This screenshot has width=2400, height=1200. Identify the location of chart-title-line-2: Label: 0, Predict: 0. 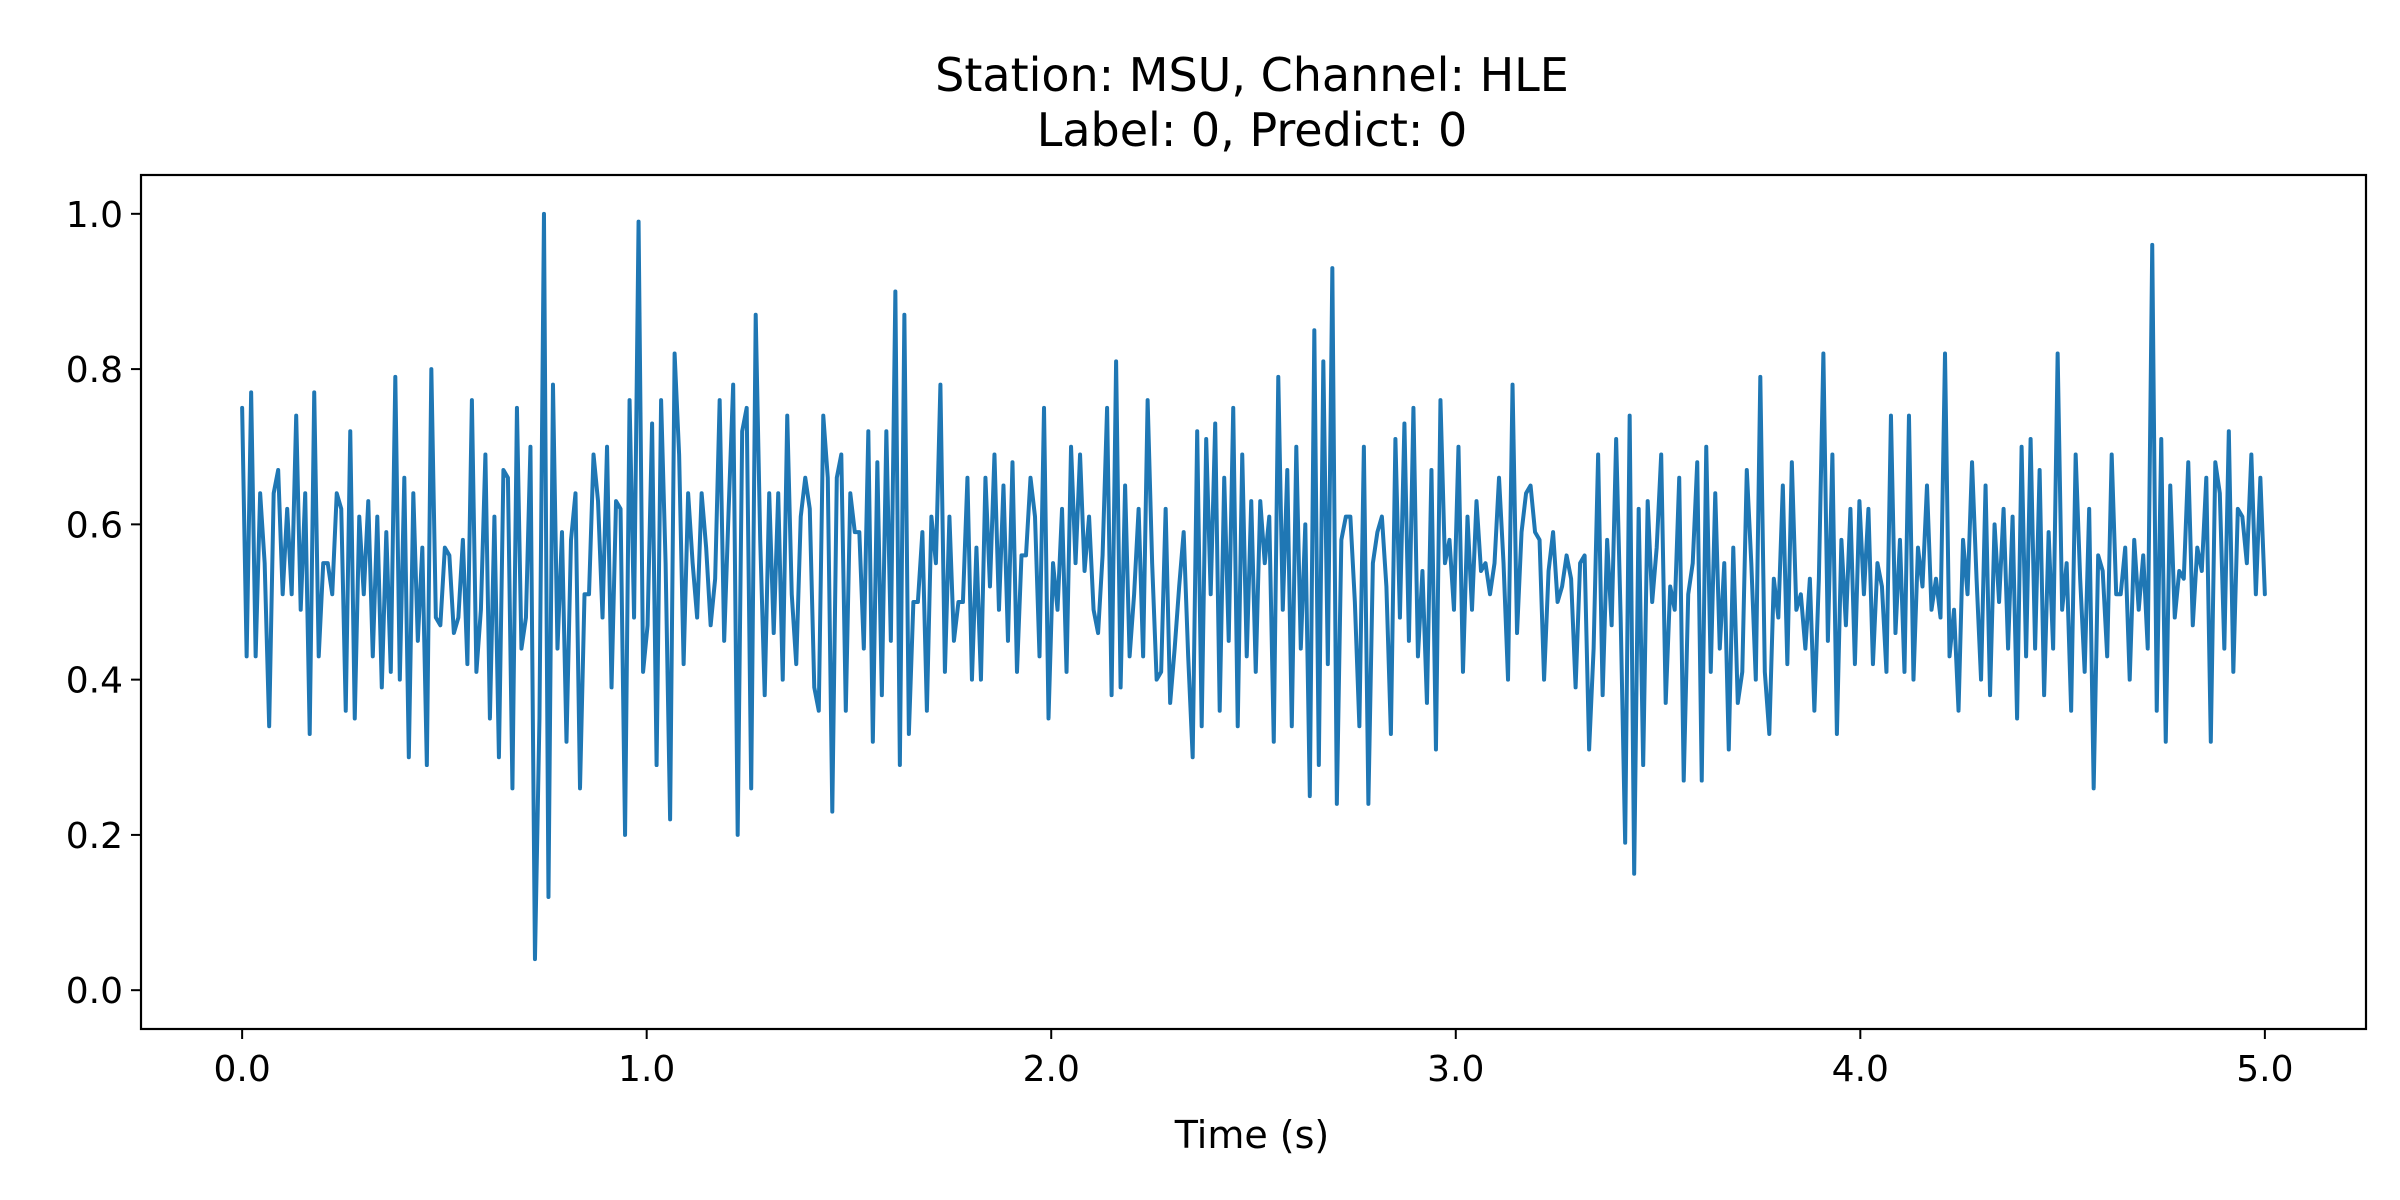
(1252, 130).